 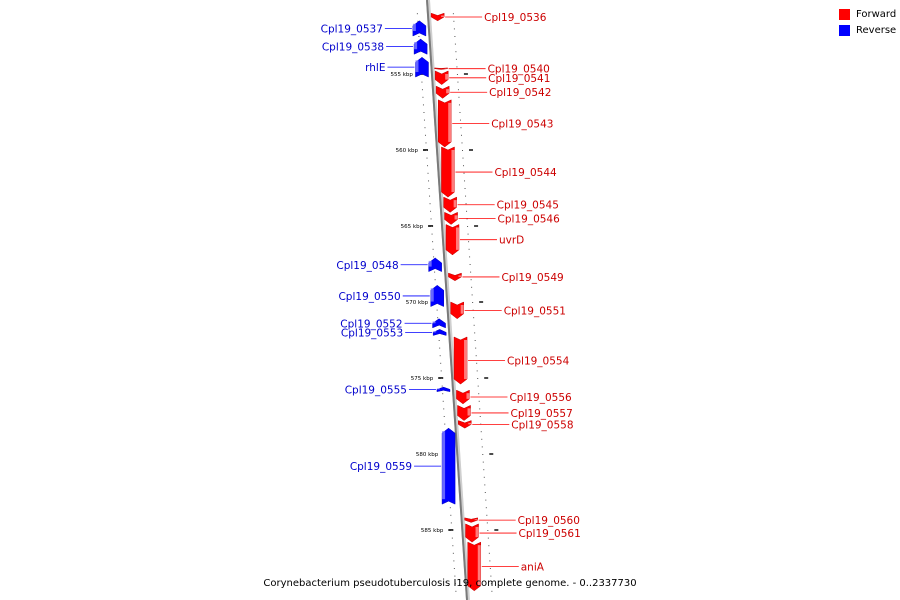 What do you see at coordinates (372, 333) in the screenshot?
I see `gene-label: Cpl19_0553` at bounding box center [372, 333].